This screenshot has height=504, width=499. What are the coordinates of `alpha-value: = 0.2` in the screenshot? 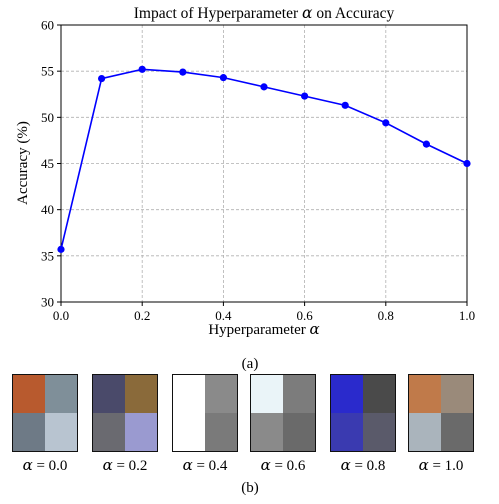 It's located at (130, 466).